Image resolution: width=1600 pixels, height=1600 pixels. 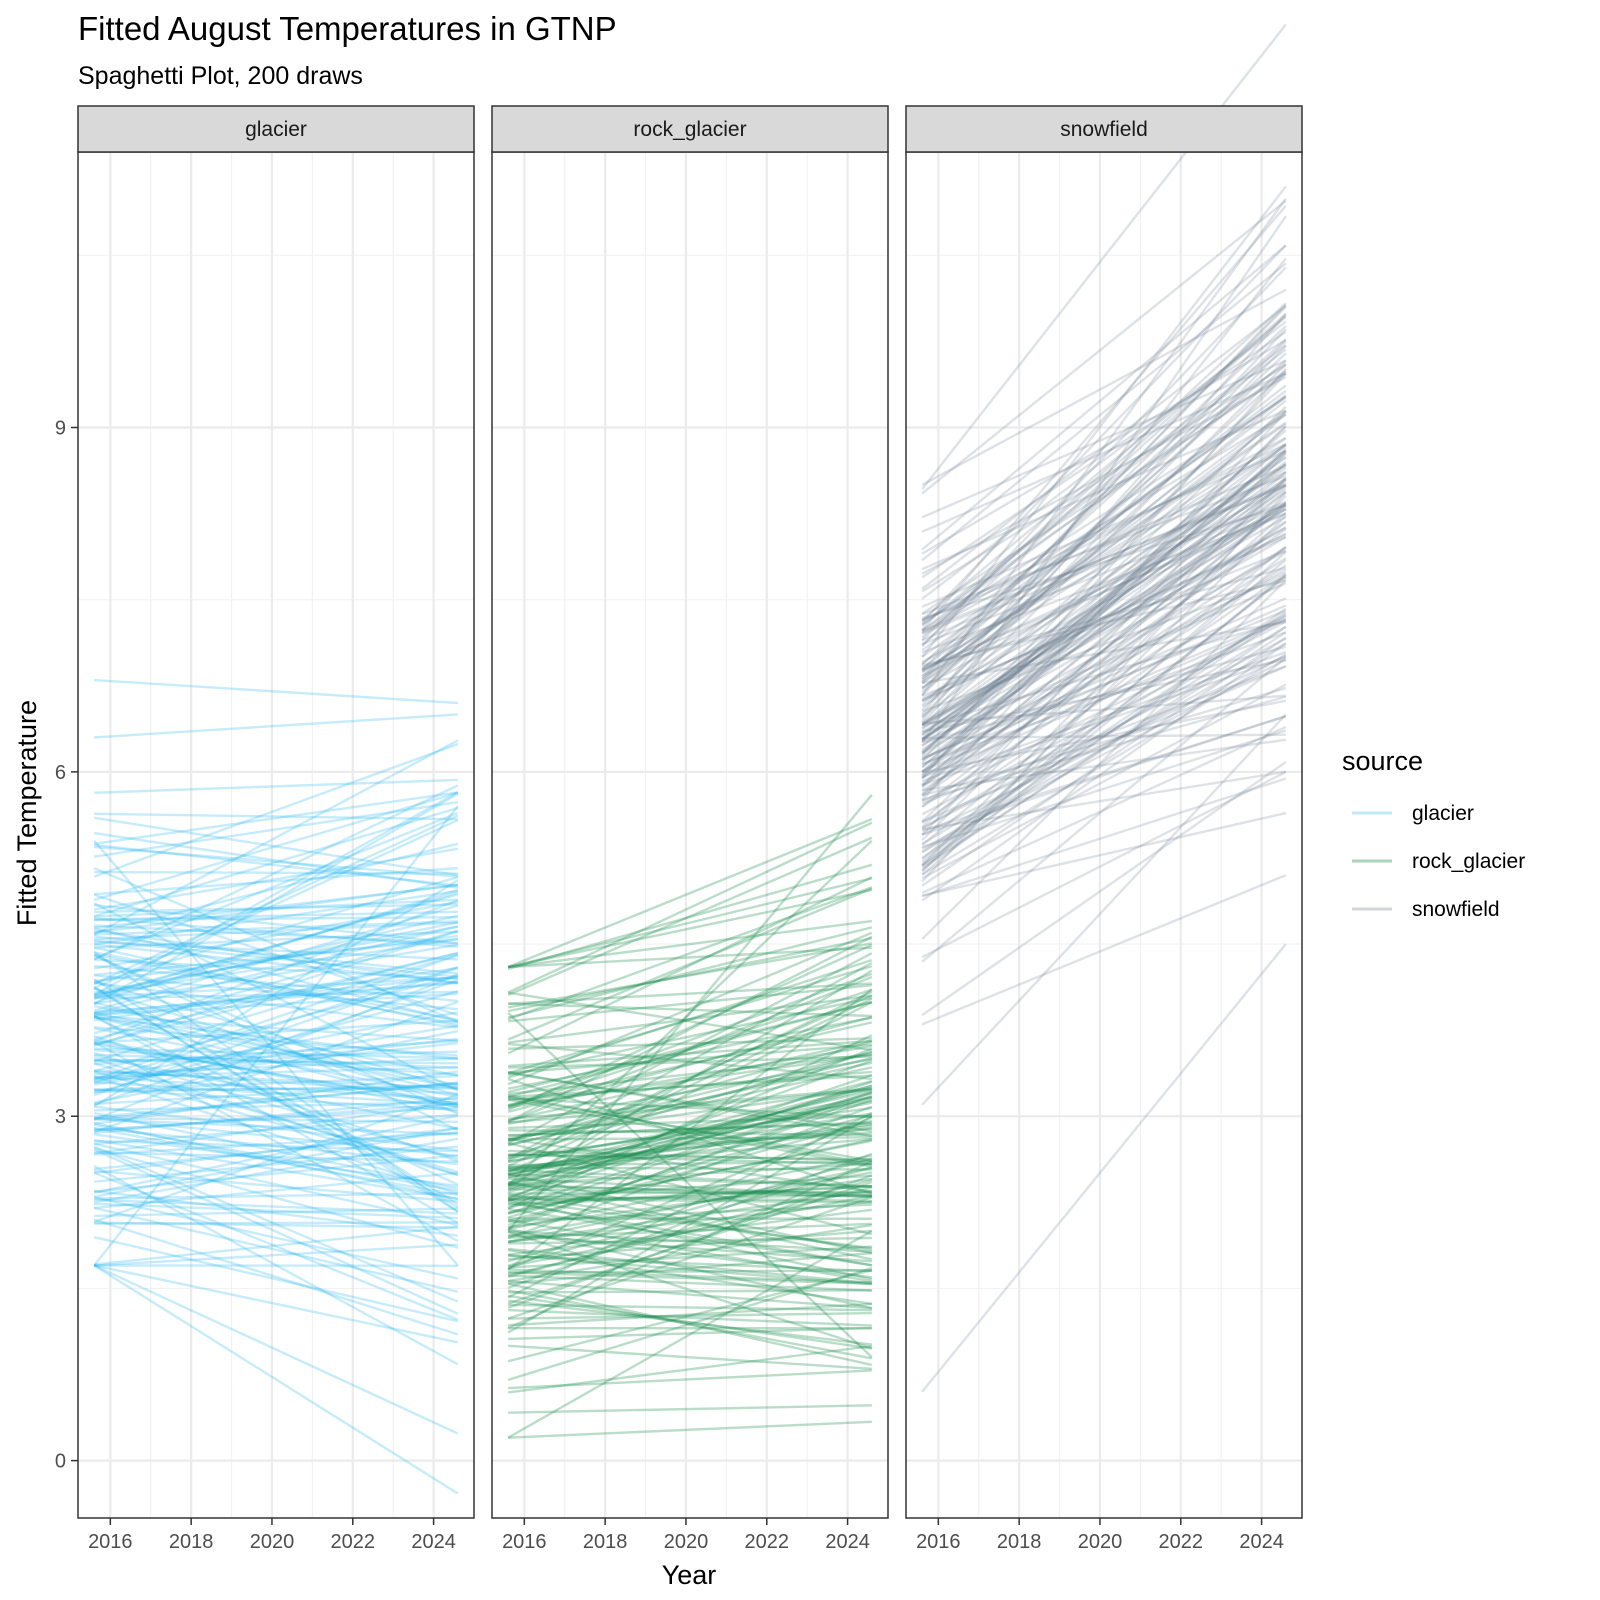 What do you see at coordinates (524, 1542) in the screenshot?
I see `x-tick-label: 2016` at bounding box center [524, 1542].